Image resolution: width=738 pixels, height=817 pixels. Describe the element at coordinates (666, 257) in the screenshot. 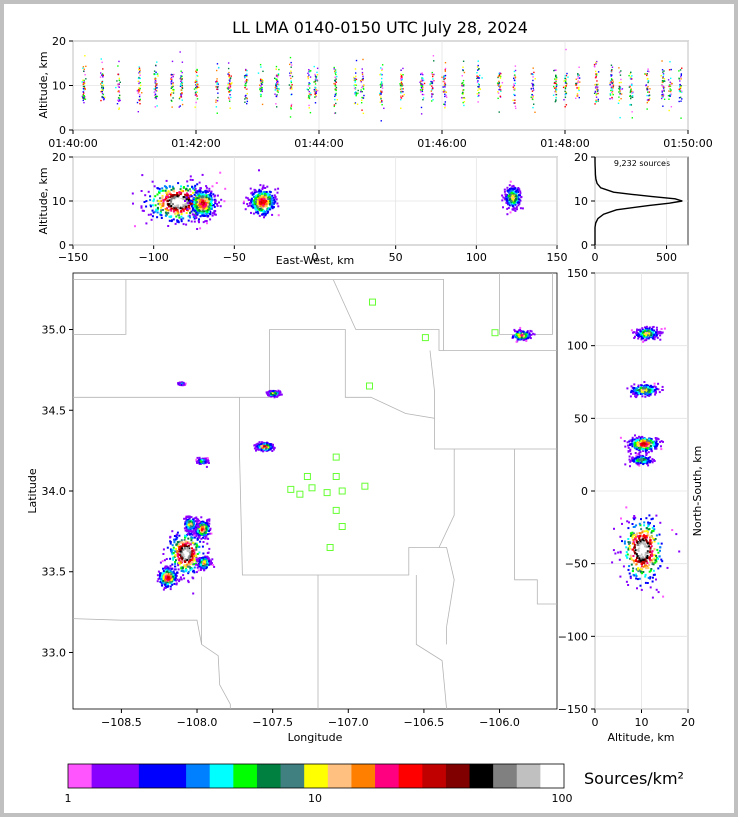

I see `x-tick-label: 500` at that location.